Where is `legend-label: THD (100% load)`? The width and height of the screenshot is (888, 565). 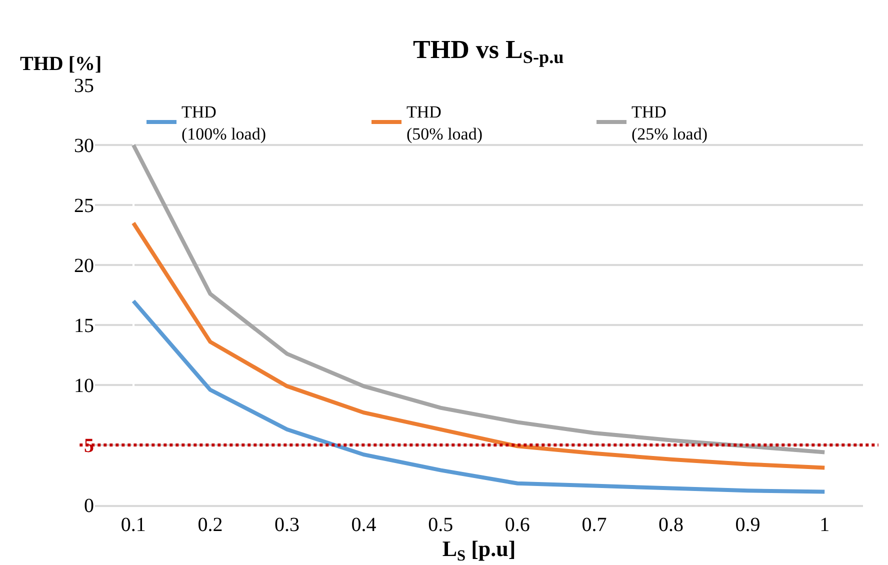
legend-label: THD (100% load) is located at coordinates (224, 123).